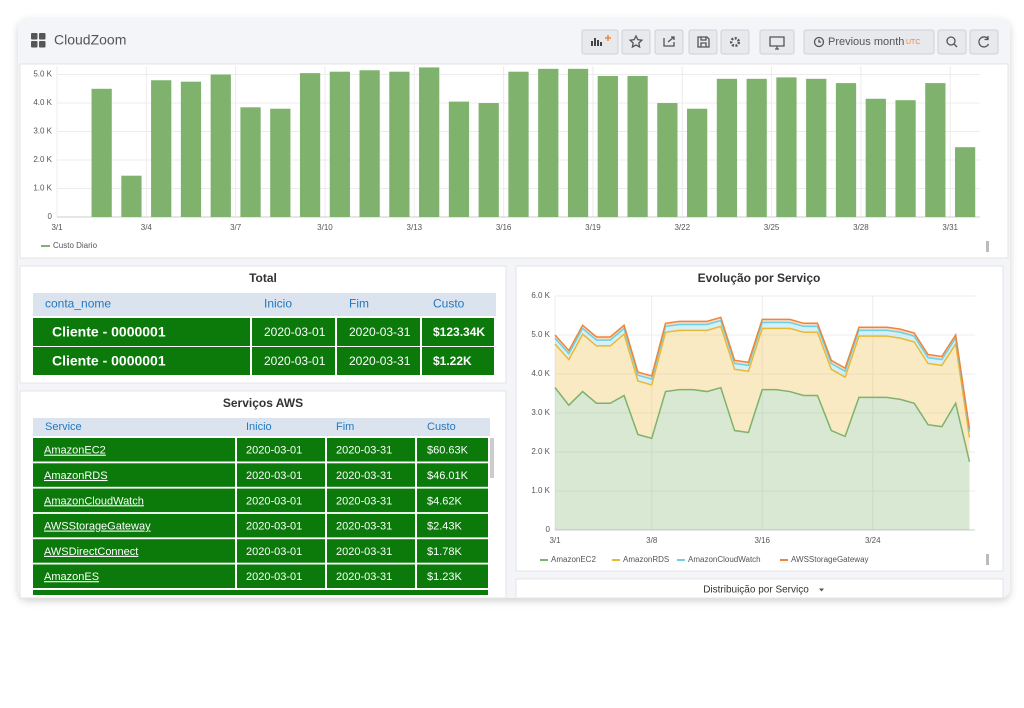 Image resolution: width=1024 pixels, height=708 pixels. I want to click on x-tick-label: 3/25, so click(772, 227).